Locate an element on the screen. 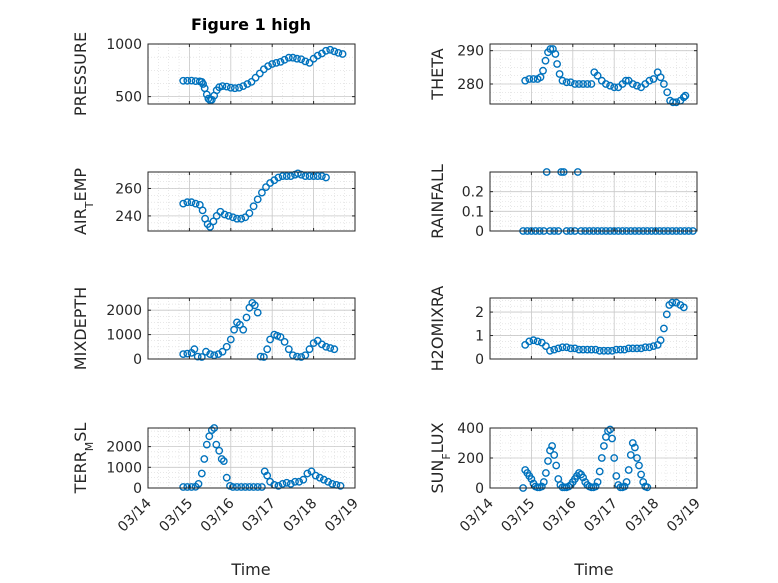 The image size is (778, 583). grid is located at coordinates (251, 458).